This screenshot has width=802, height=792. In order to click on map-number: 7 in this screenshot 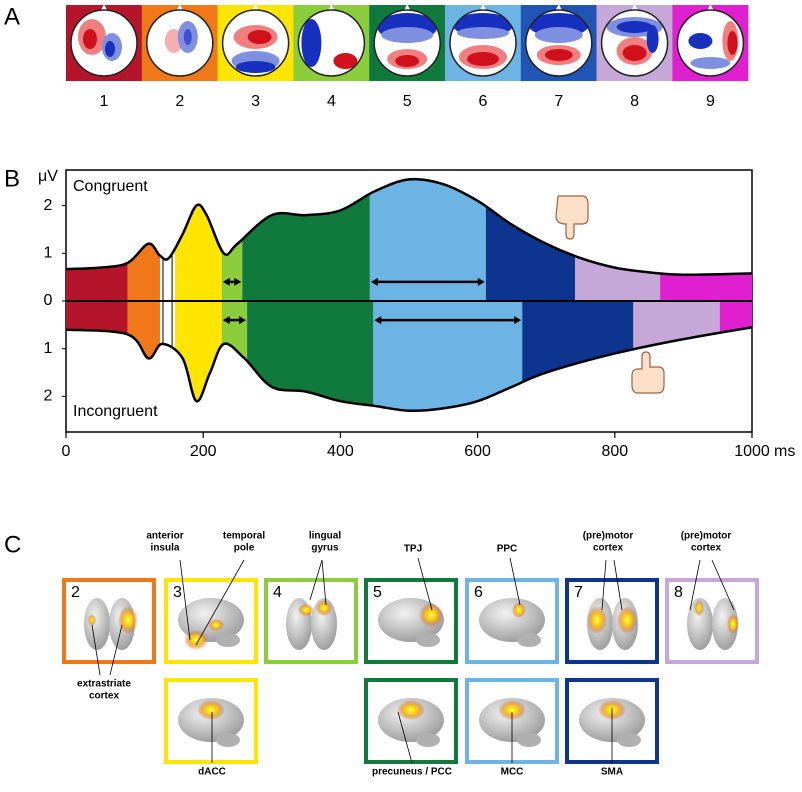, I will do `click(558, 101)`.